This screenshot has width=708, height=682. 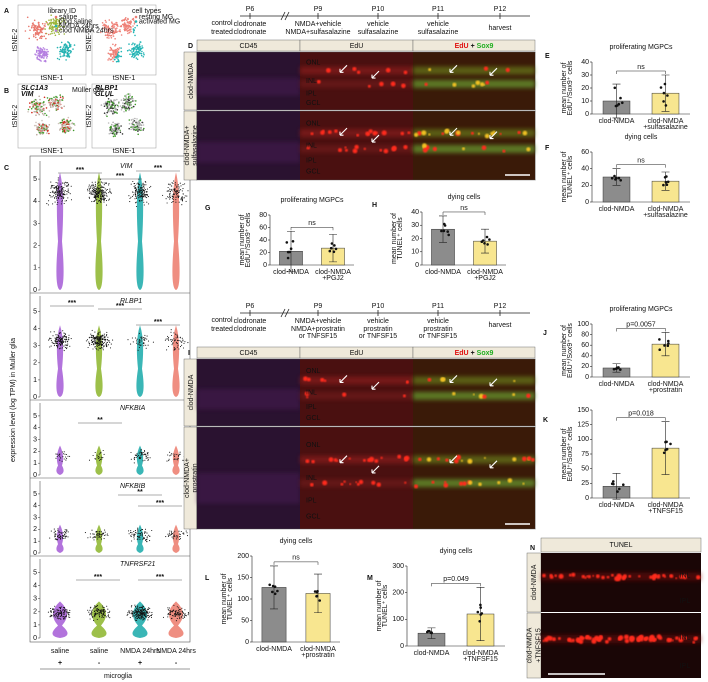 What do you see at coordinates (397, 238) in the screenshot?
I see `axis-title: mean number ofTUNEL⁺ cells` at bounding box center [397, 238].